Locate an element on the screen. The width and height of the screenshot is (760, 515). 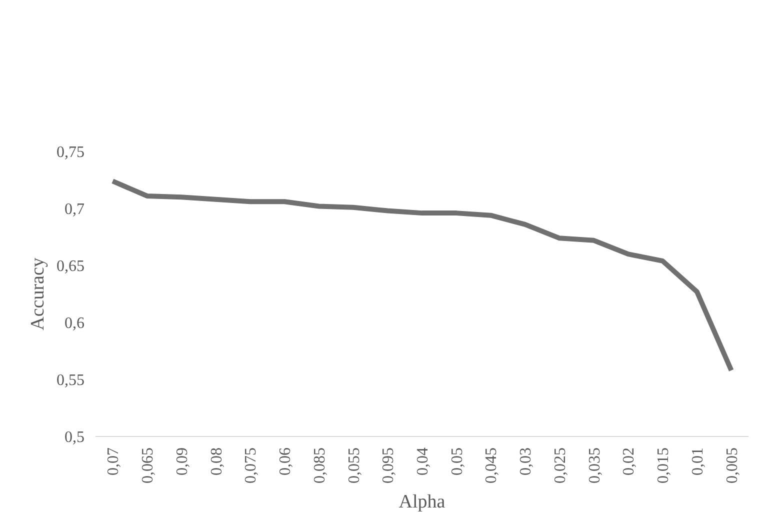
x-tick-label: 0,09 is located at coordinates (182, 462).